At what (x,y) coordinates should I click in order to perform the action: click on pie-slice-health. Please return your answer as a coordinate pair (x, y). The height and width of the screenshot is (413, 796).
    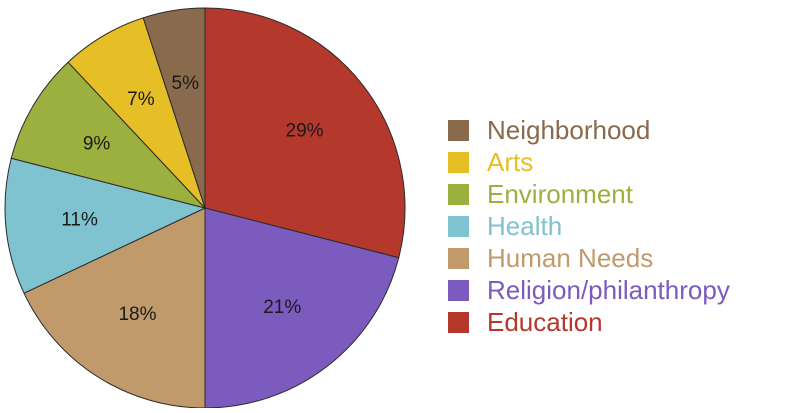
    Looking at the image, I should click on (105, 225).